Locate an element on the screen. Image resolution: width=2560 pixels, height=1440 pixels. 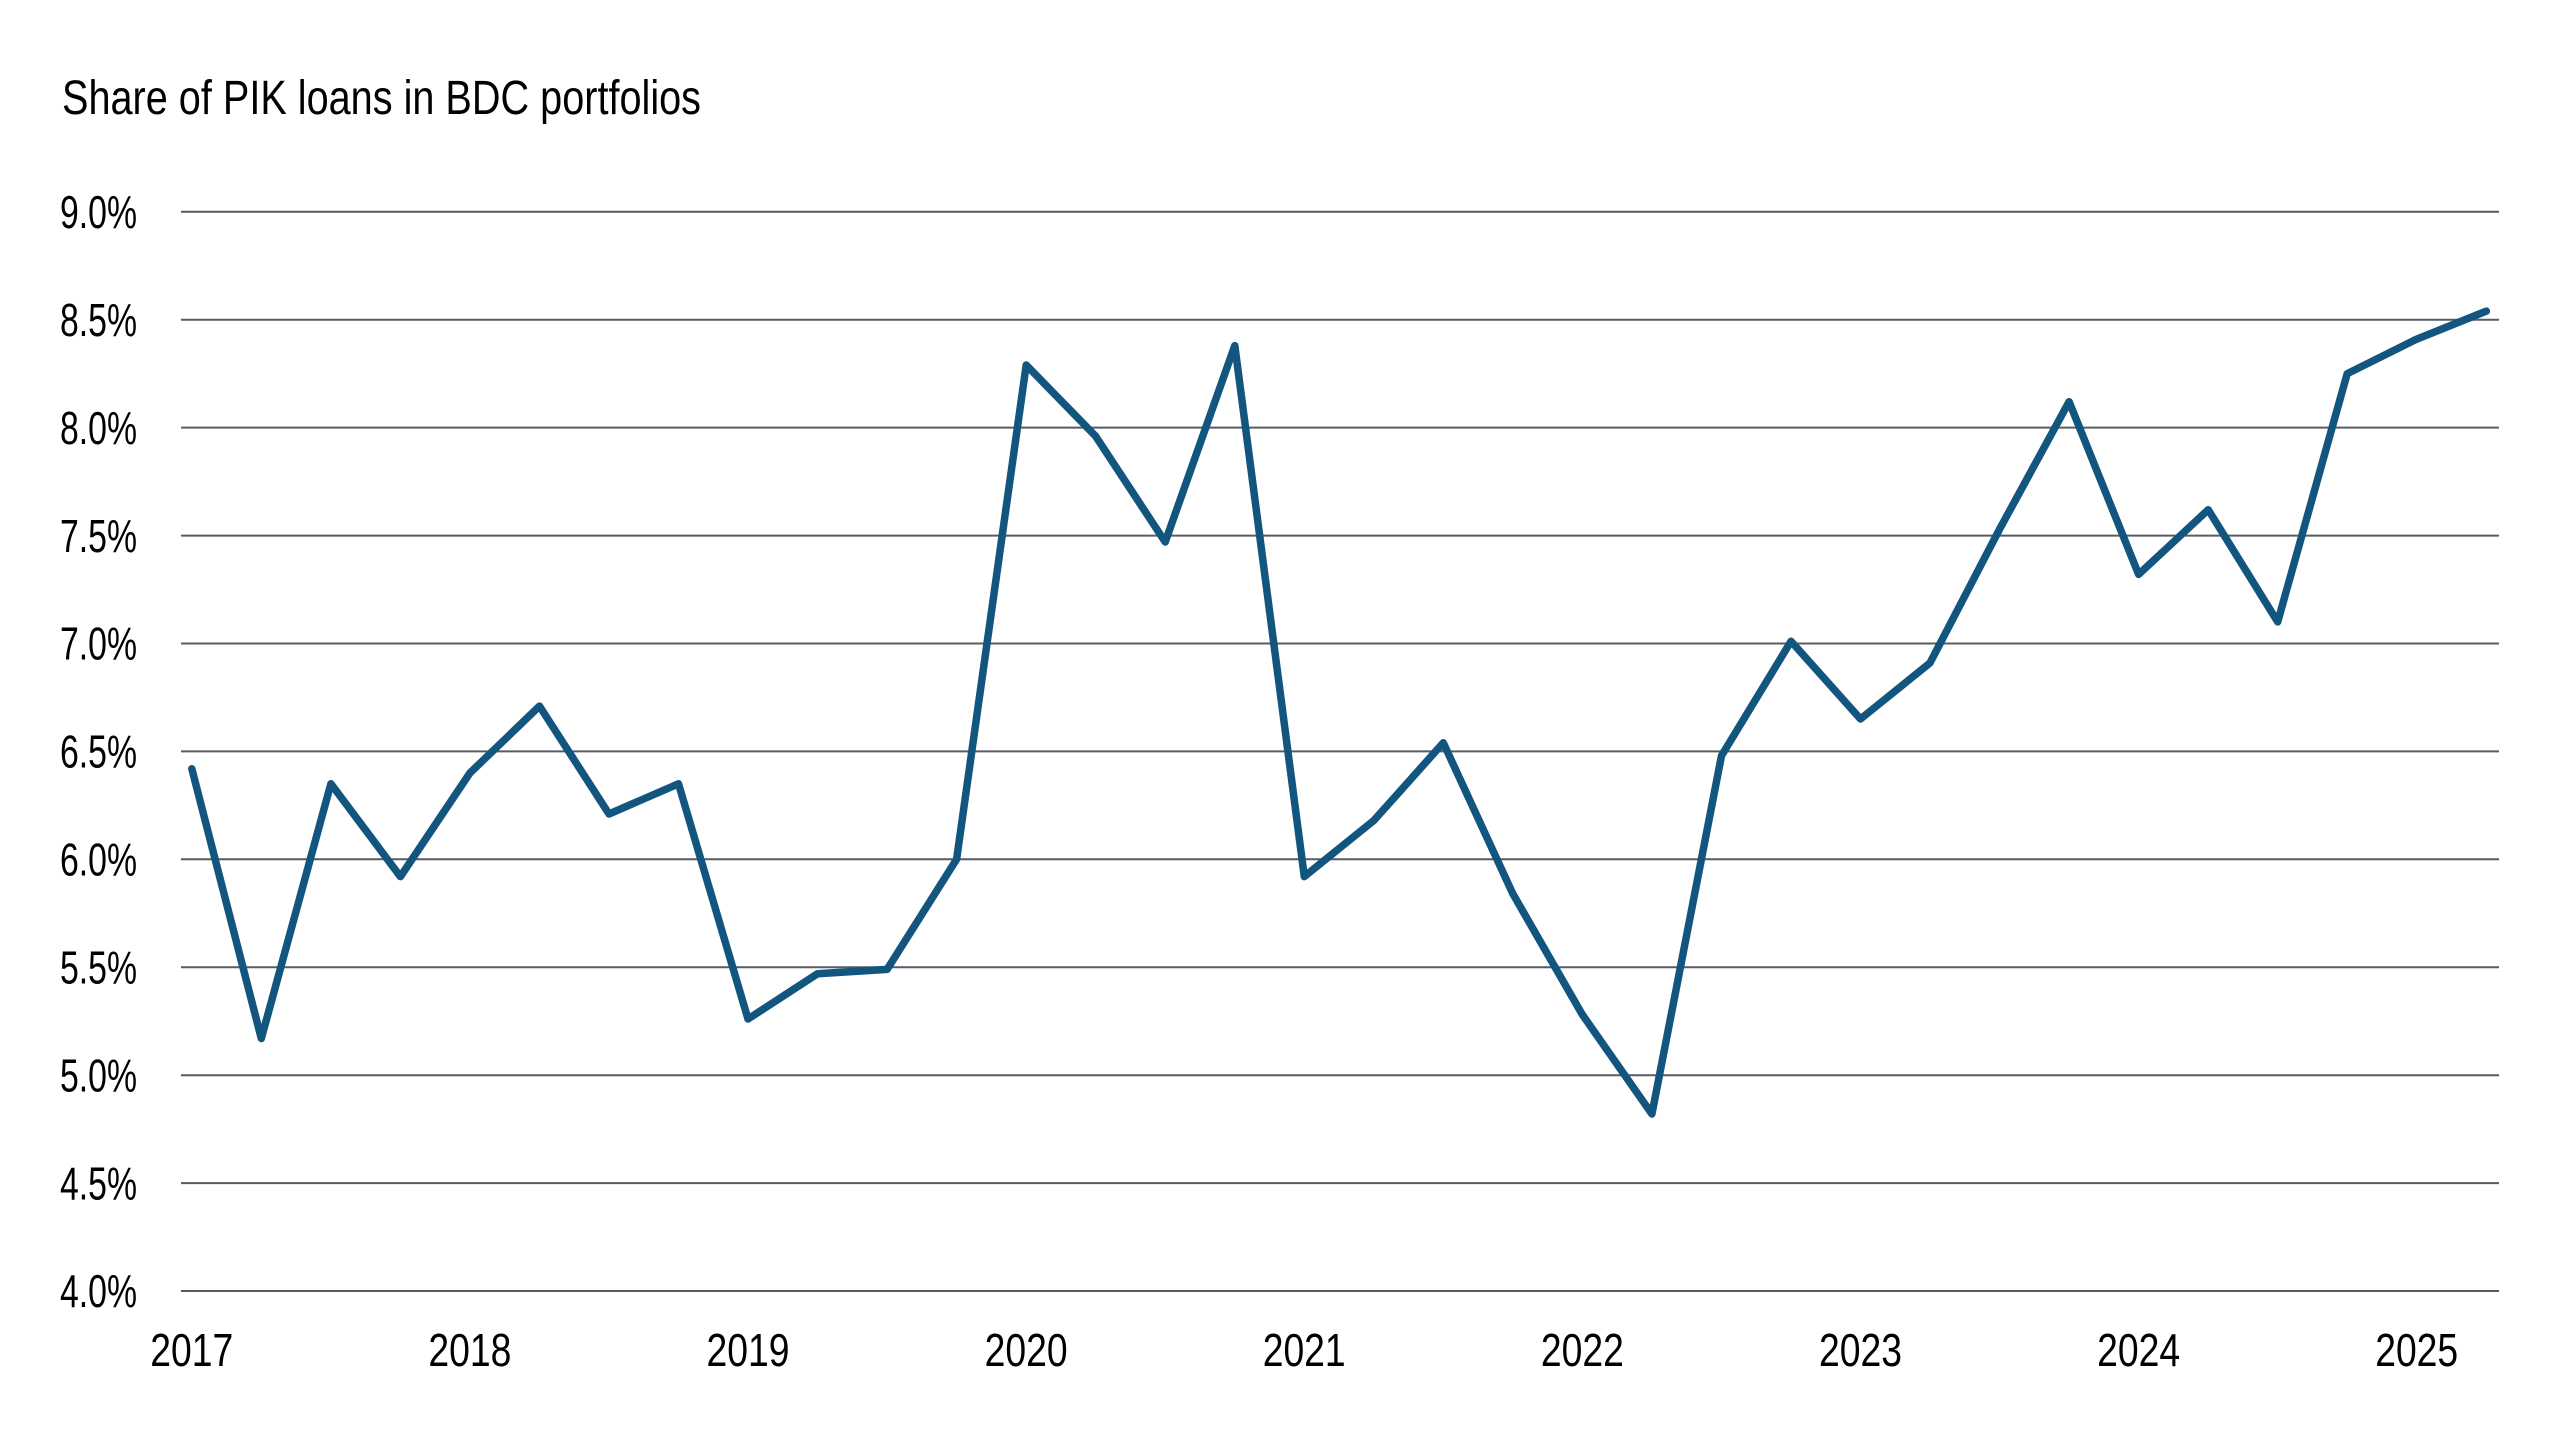
svg-text: 2024 is located at coordinates (2138, 1350).